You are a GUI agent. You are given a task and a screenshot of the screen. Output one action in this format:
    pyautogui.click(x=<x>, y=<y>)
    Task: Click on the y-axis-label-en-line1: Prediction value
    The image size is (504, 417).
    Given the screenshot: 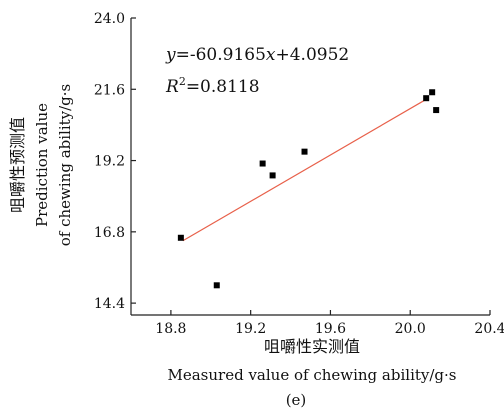 What is the action you would take?
    pyautogui.click(x=42, y=165)
    